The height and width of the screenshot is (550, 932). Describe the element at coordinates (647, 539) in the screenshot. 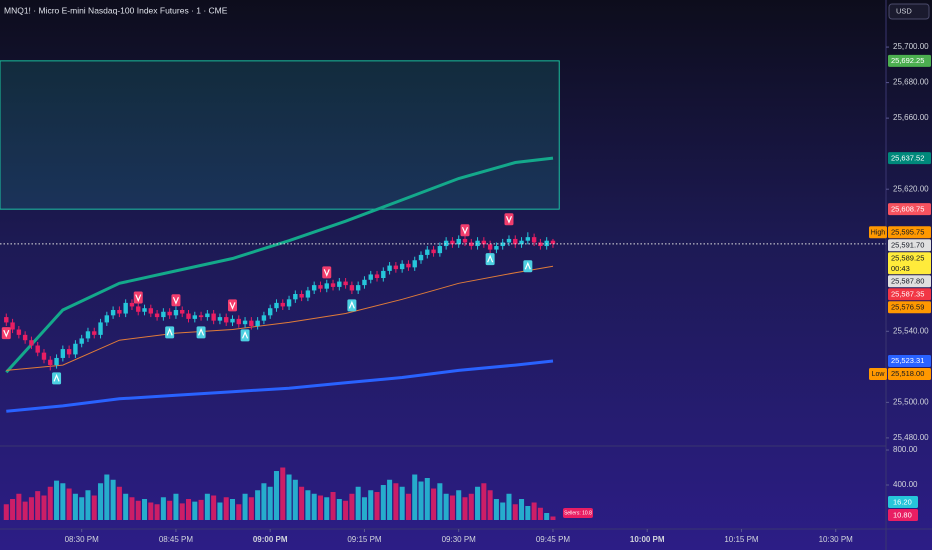

I see `x-tick-label: 10:00 PM` at that location.